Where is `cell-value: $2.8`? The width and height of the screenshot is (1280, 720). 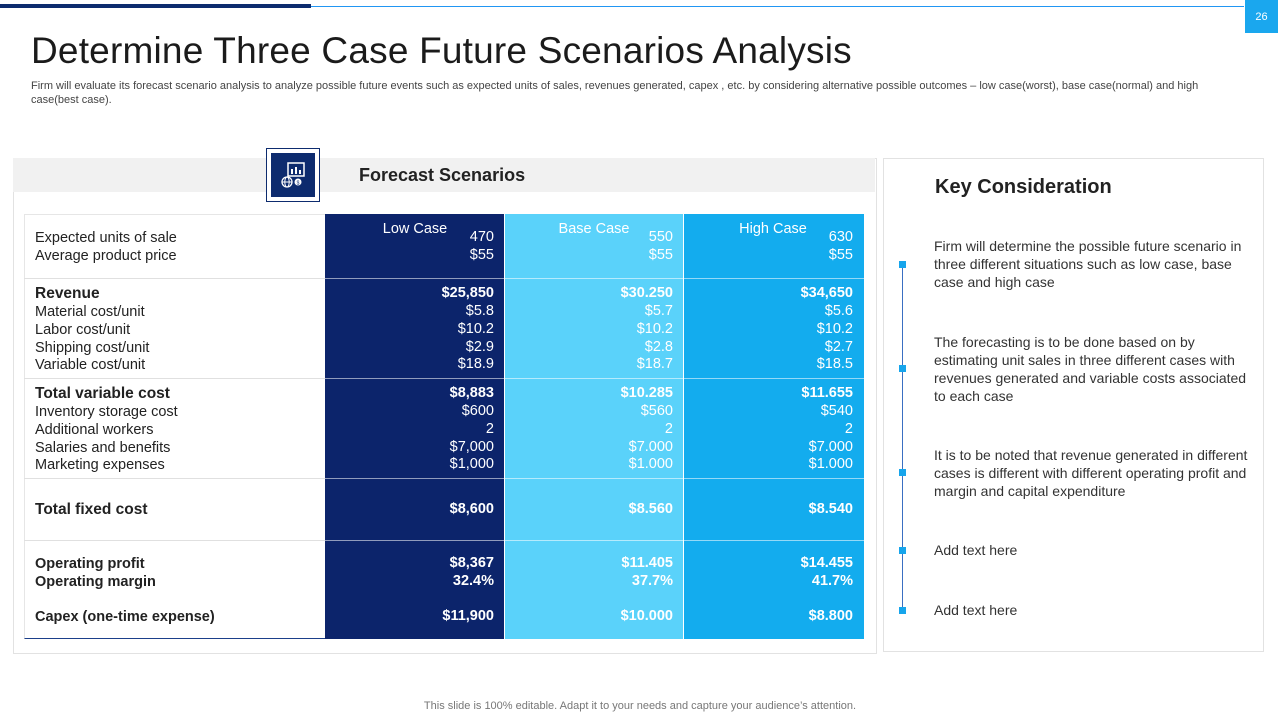
cell-value: $2.8 is located at coordinates (658, 347).